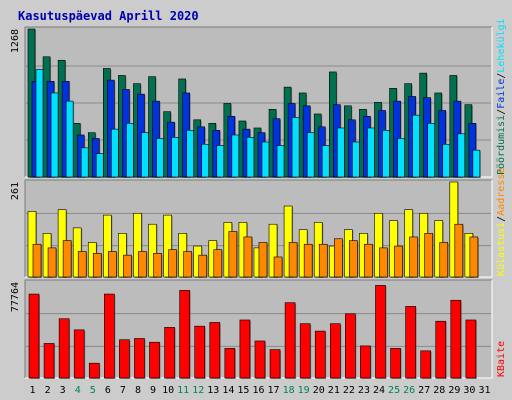  I want to click on hits-files-pages-ymax-label: 1268, so click(15, 41).